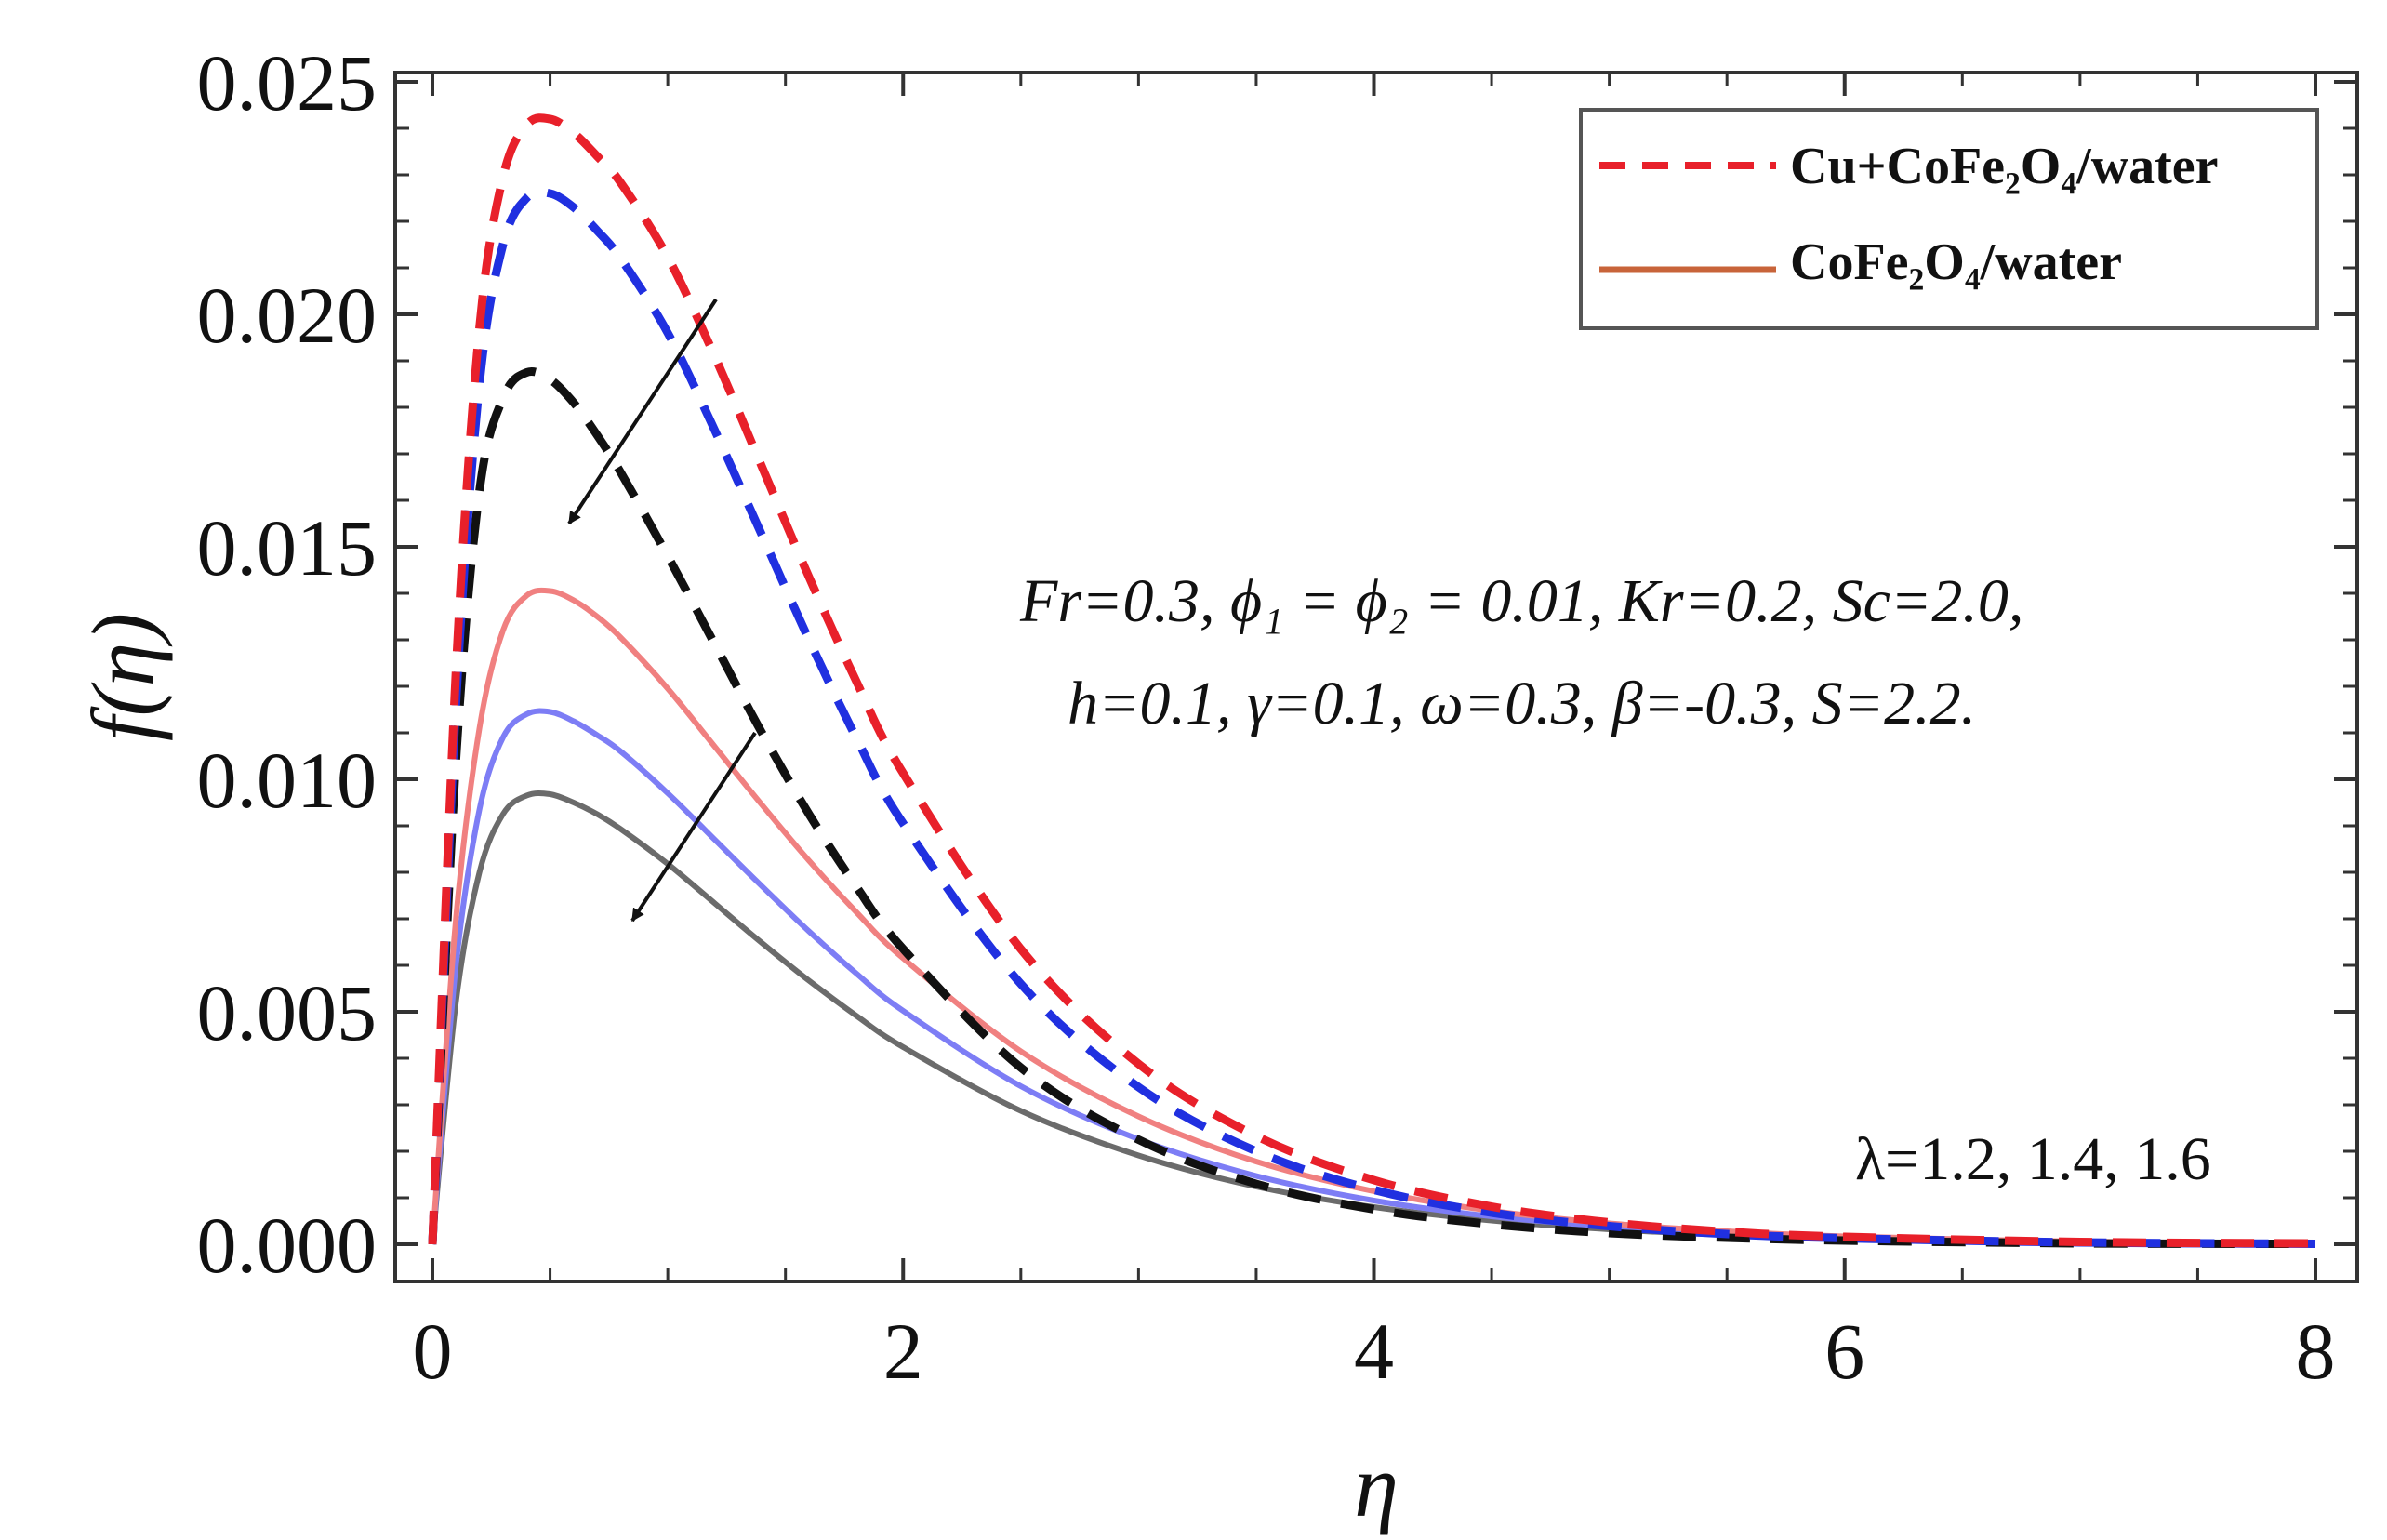 This screenshot has width=2387, height=1540. I want to click on lambda-label: λ=1.2, 1.4, 1.6, so click(2033, 1159).